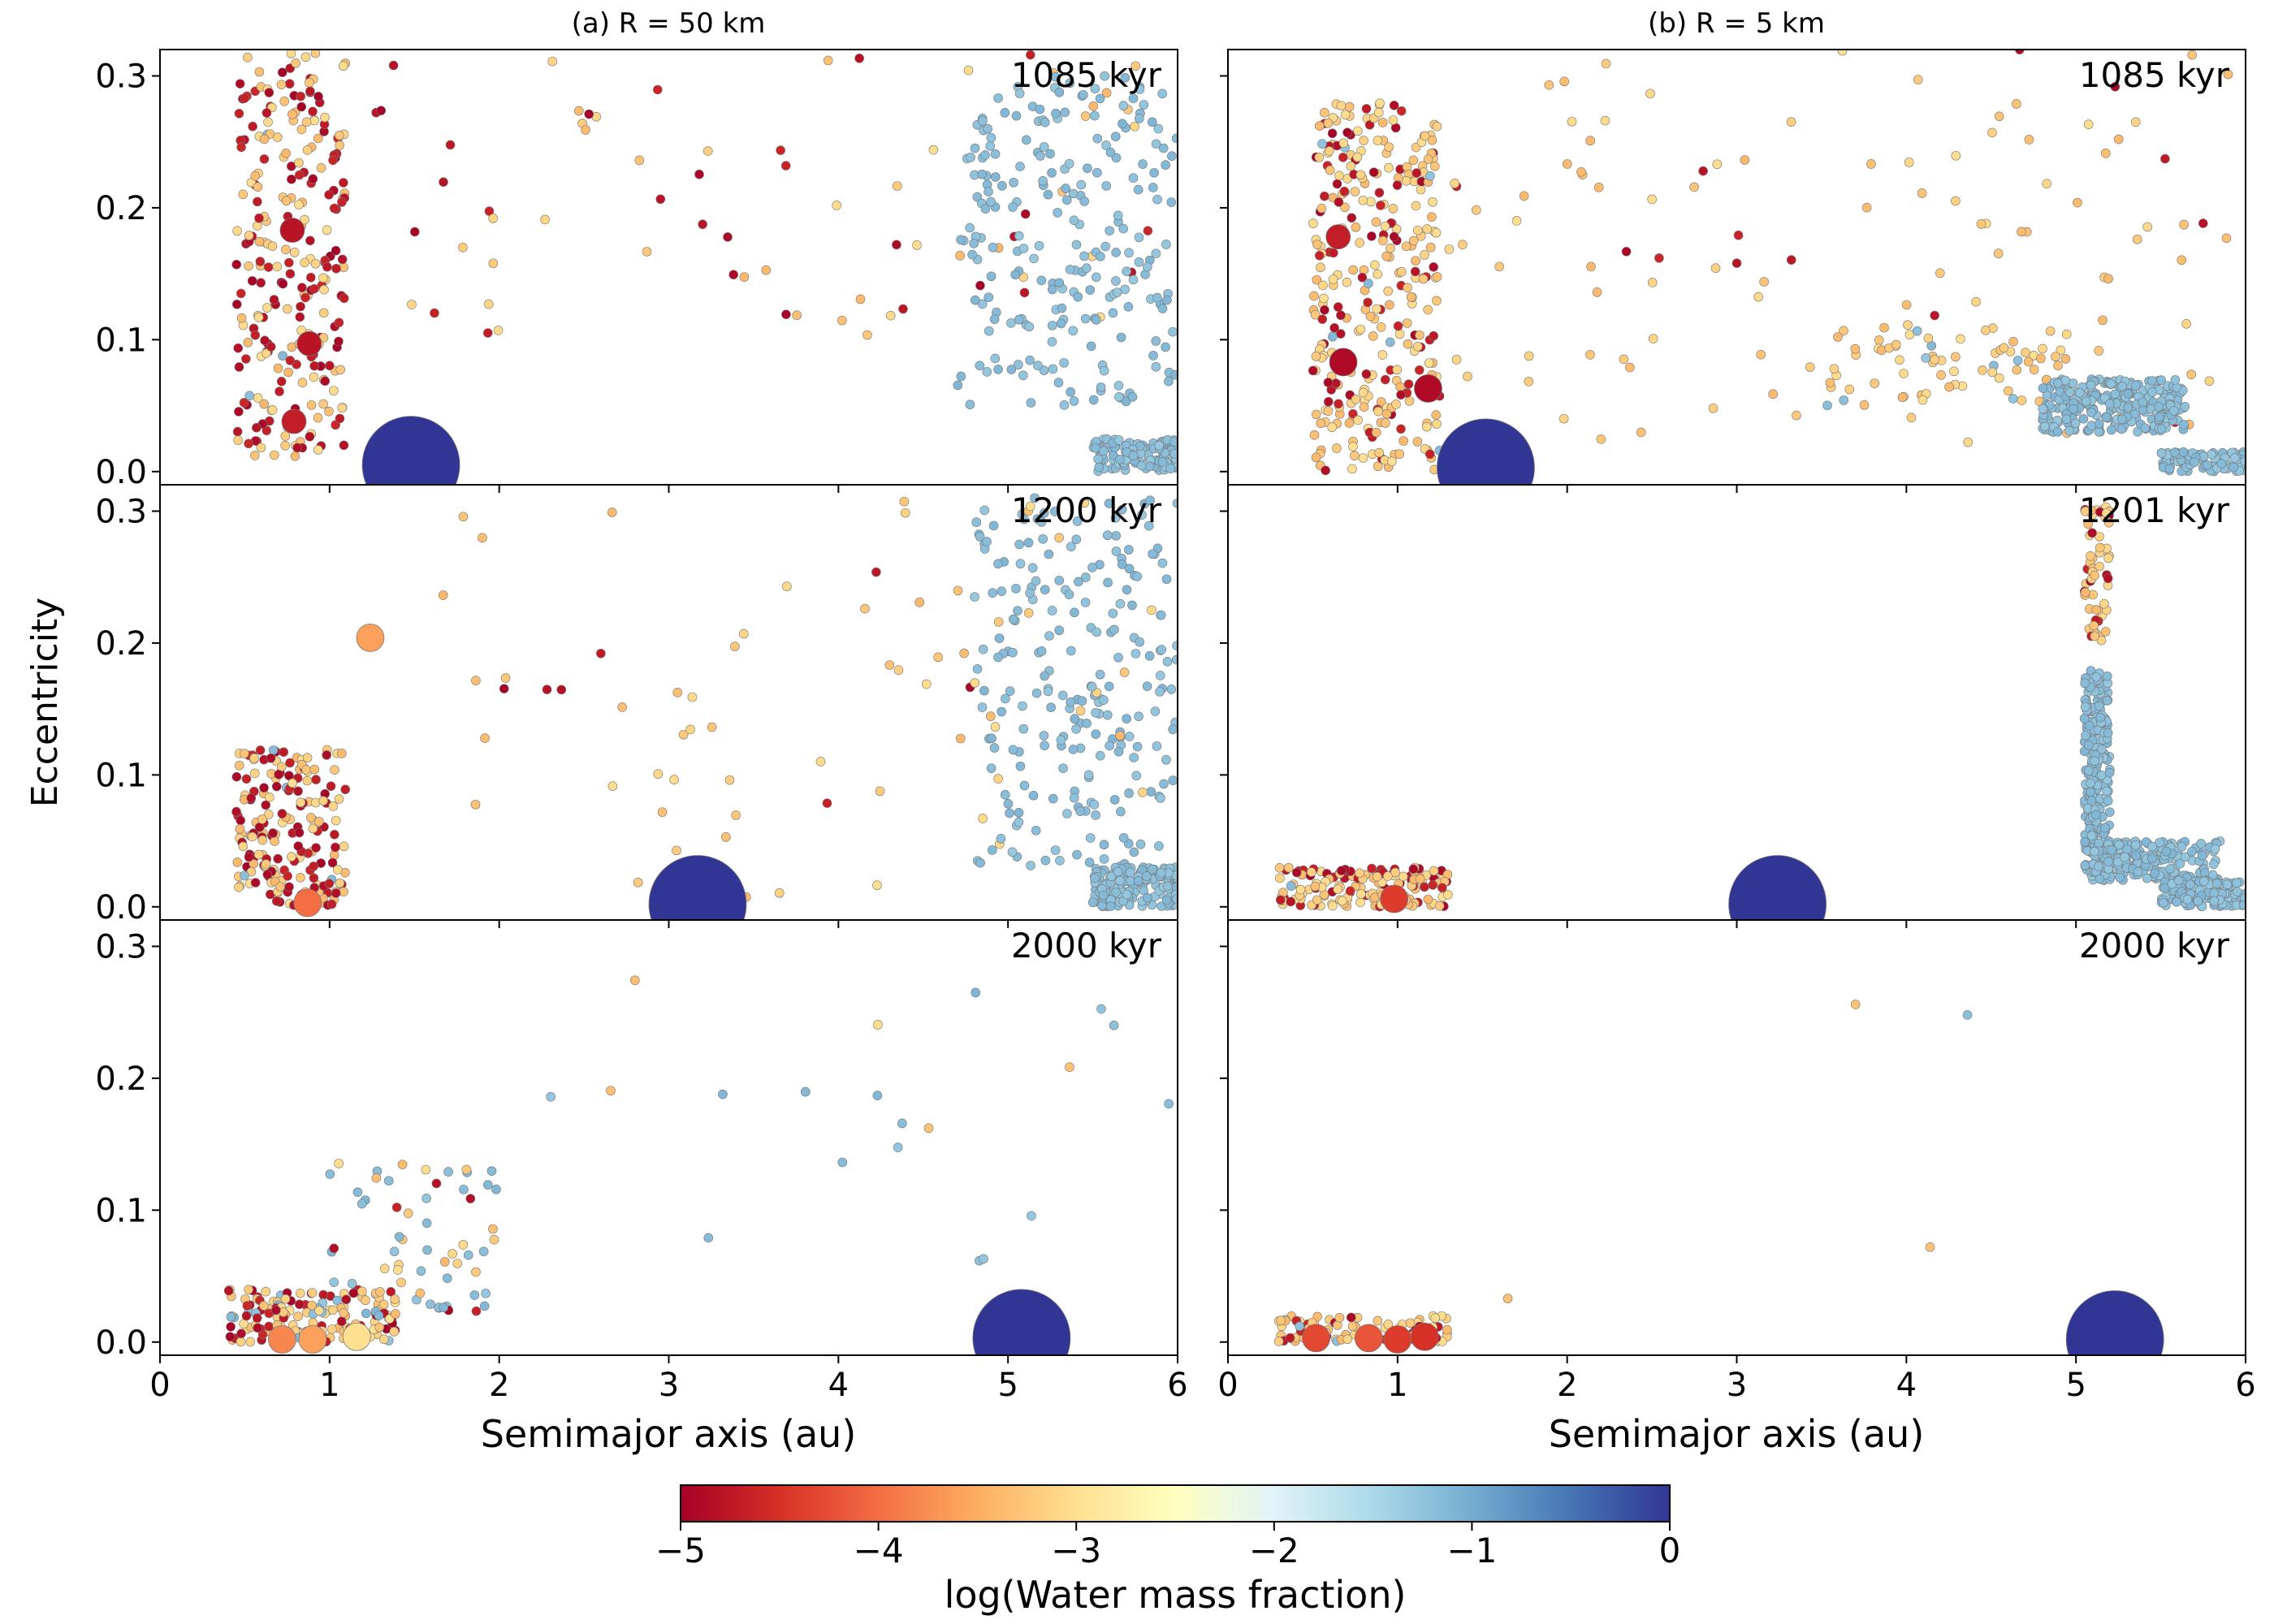  I want to click on jupiter-marker, so click(1486, 452).